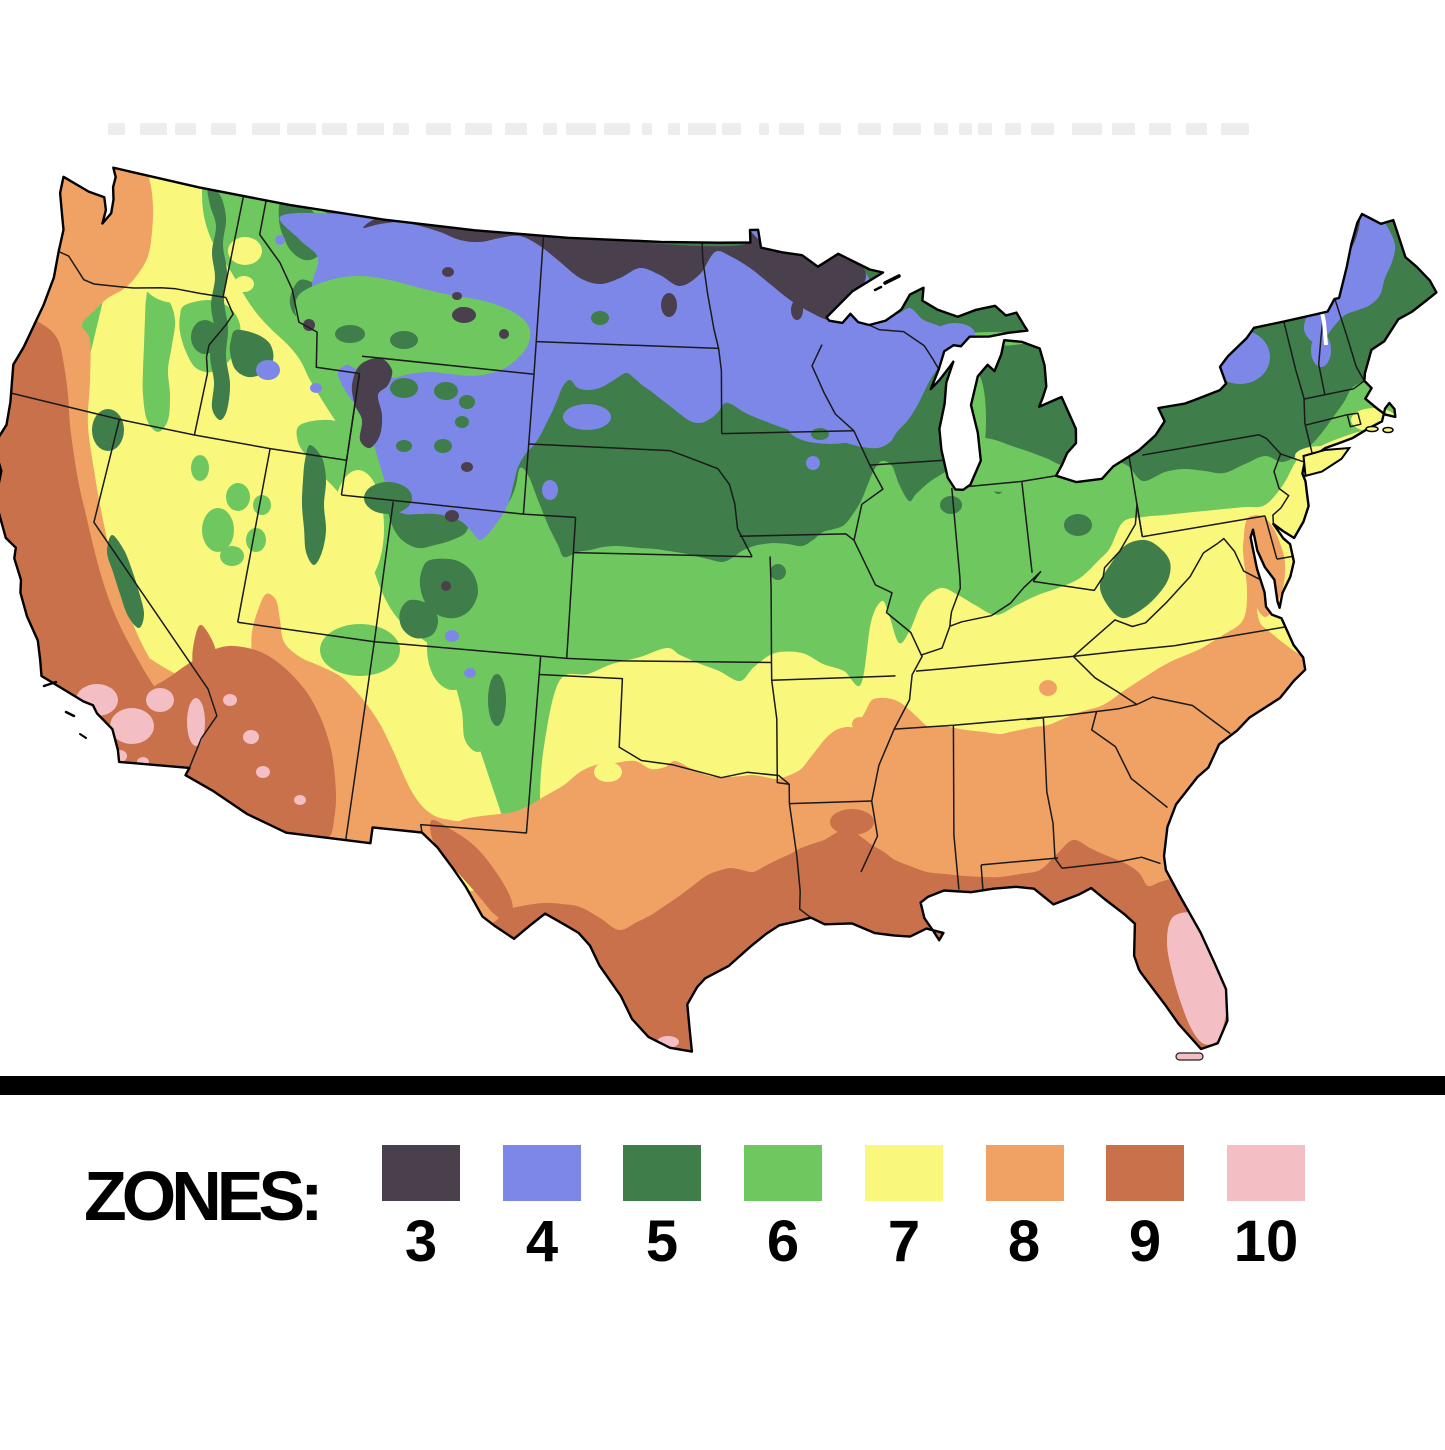  I want to click on svg-text: ZONES:, so click(201, 1196).